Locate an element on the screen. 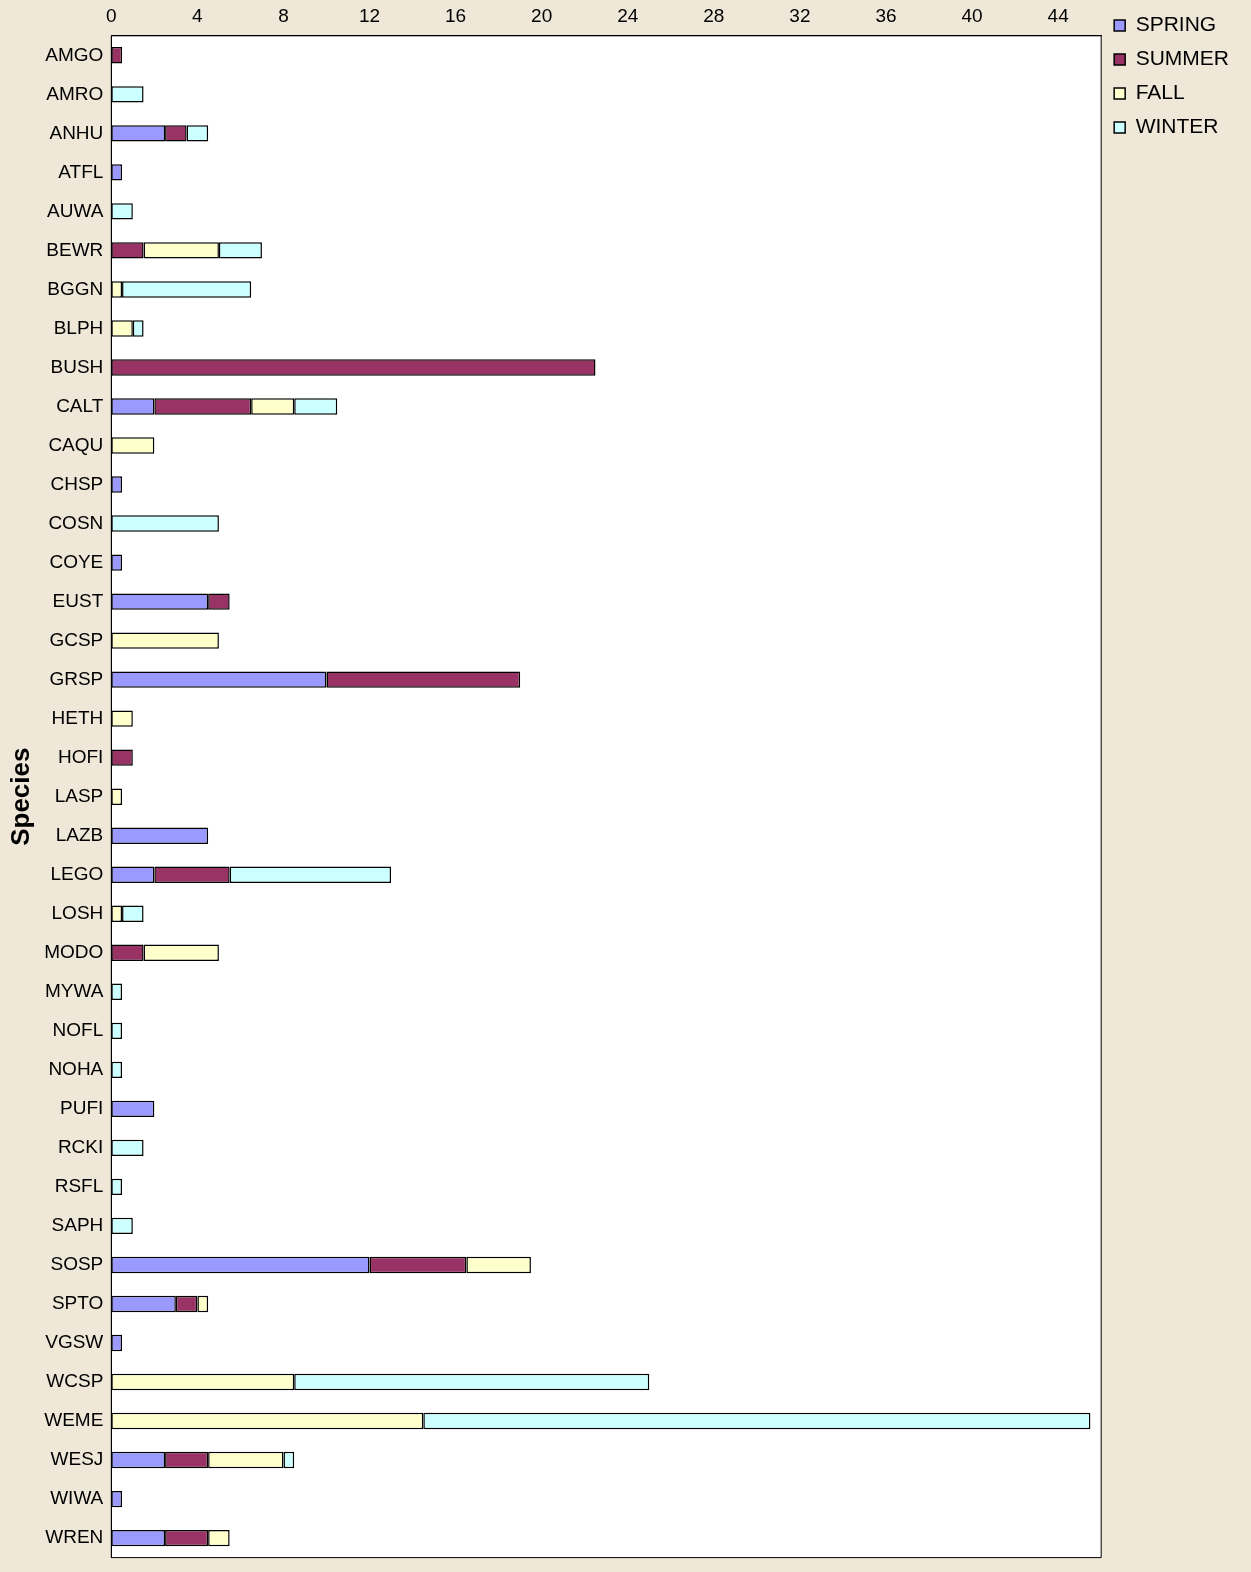  y-tick-label: SAPH is located at coordinates (77, 1225).